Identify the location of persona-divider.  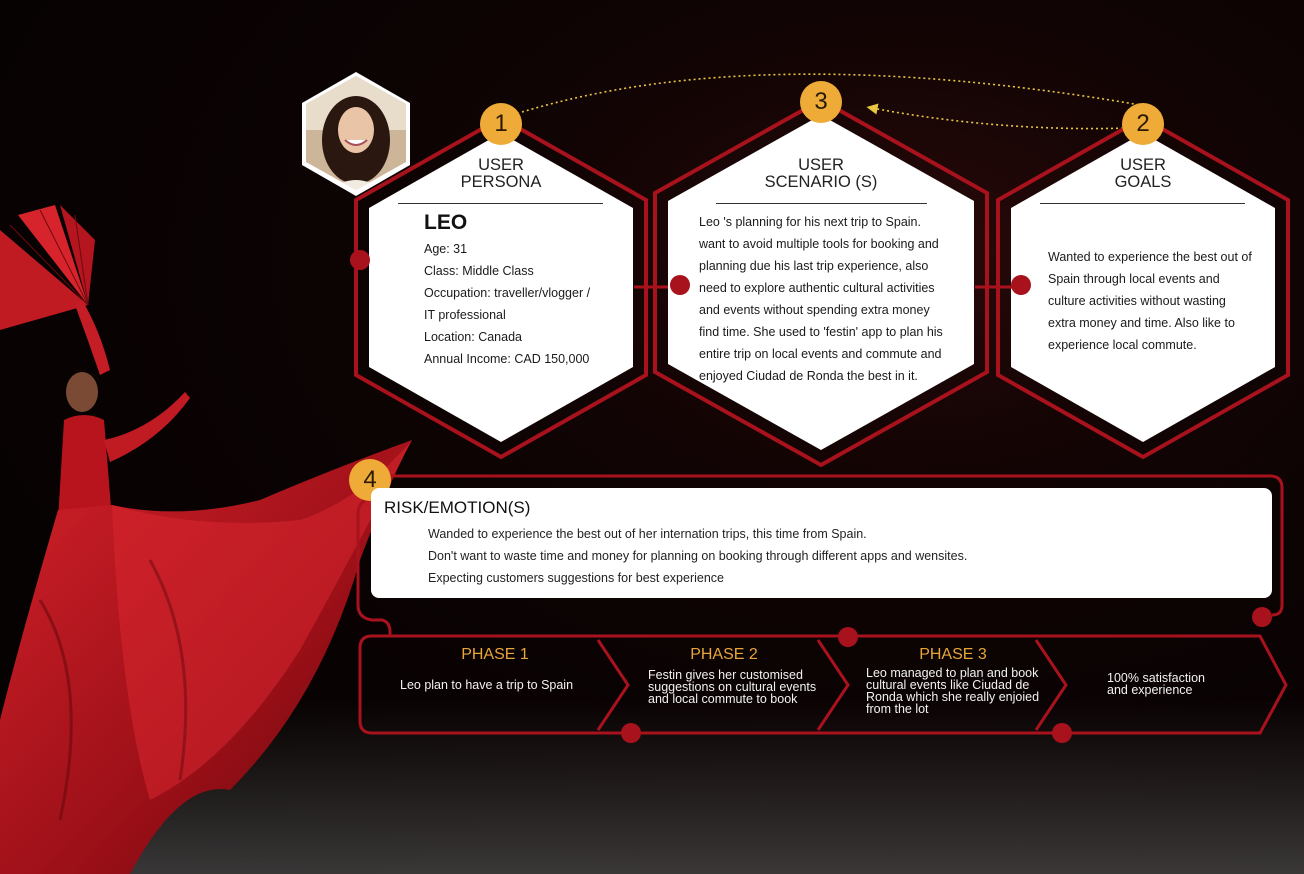
(500, 203).